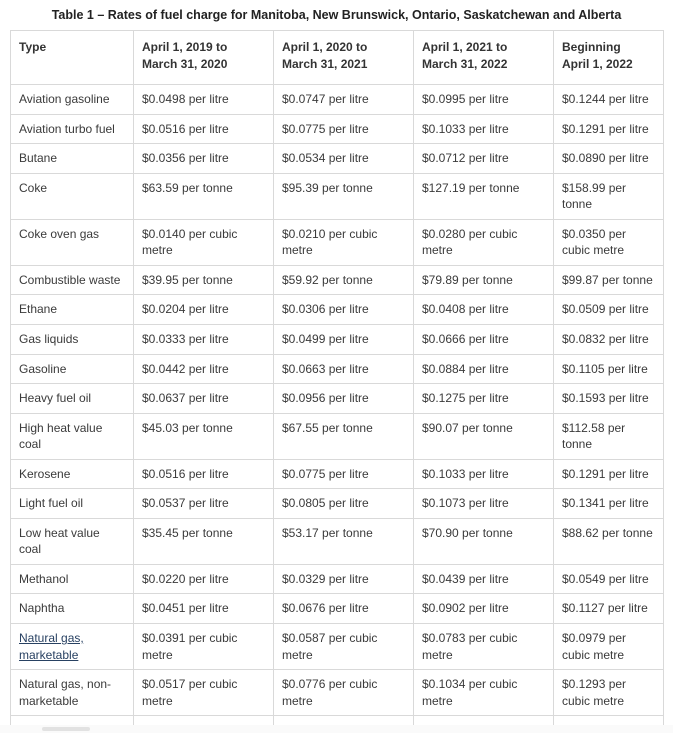 The width and height of the screenshot is (673, 733). Describe the element at coordinates (51, 646) in the screenshot. I see `fuel-type-link: Natural gas, marketable` at that location.